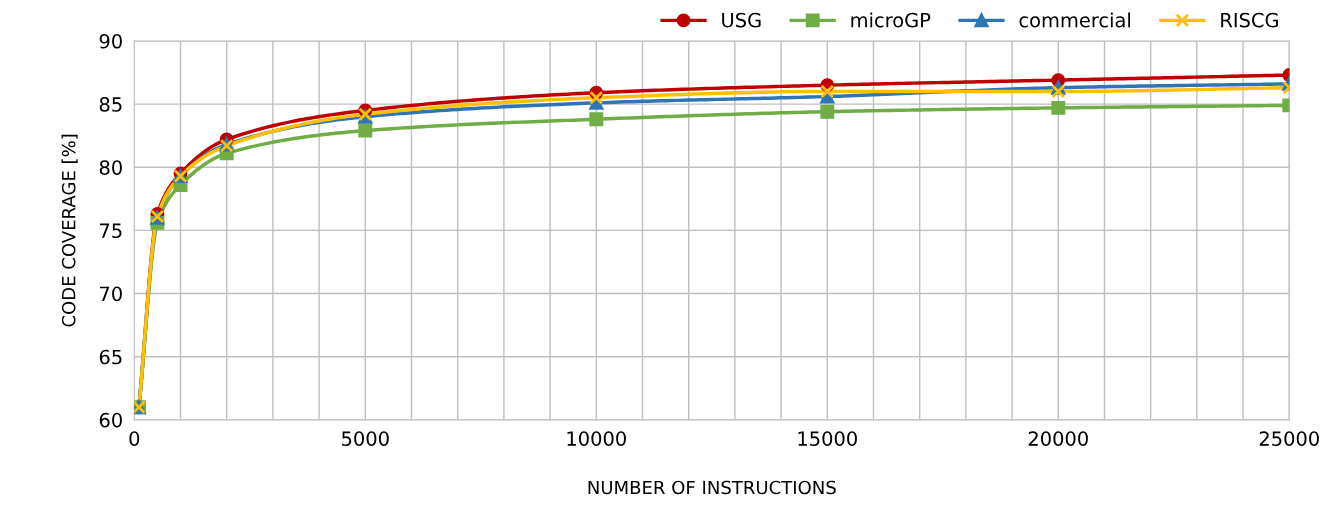  What do you see at coordinates (827, 438) in the screenshot?
I see `x-tick-label: 15000` at bounding box center [827, 438].